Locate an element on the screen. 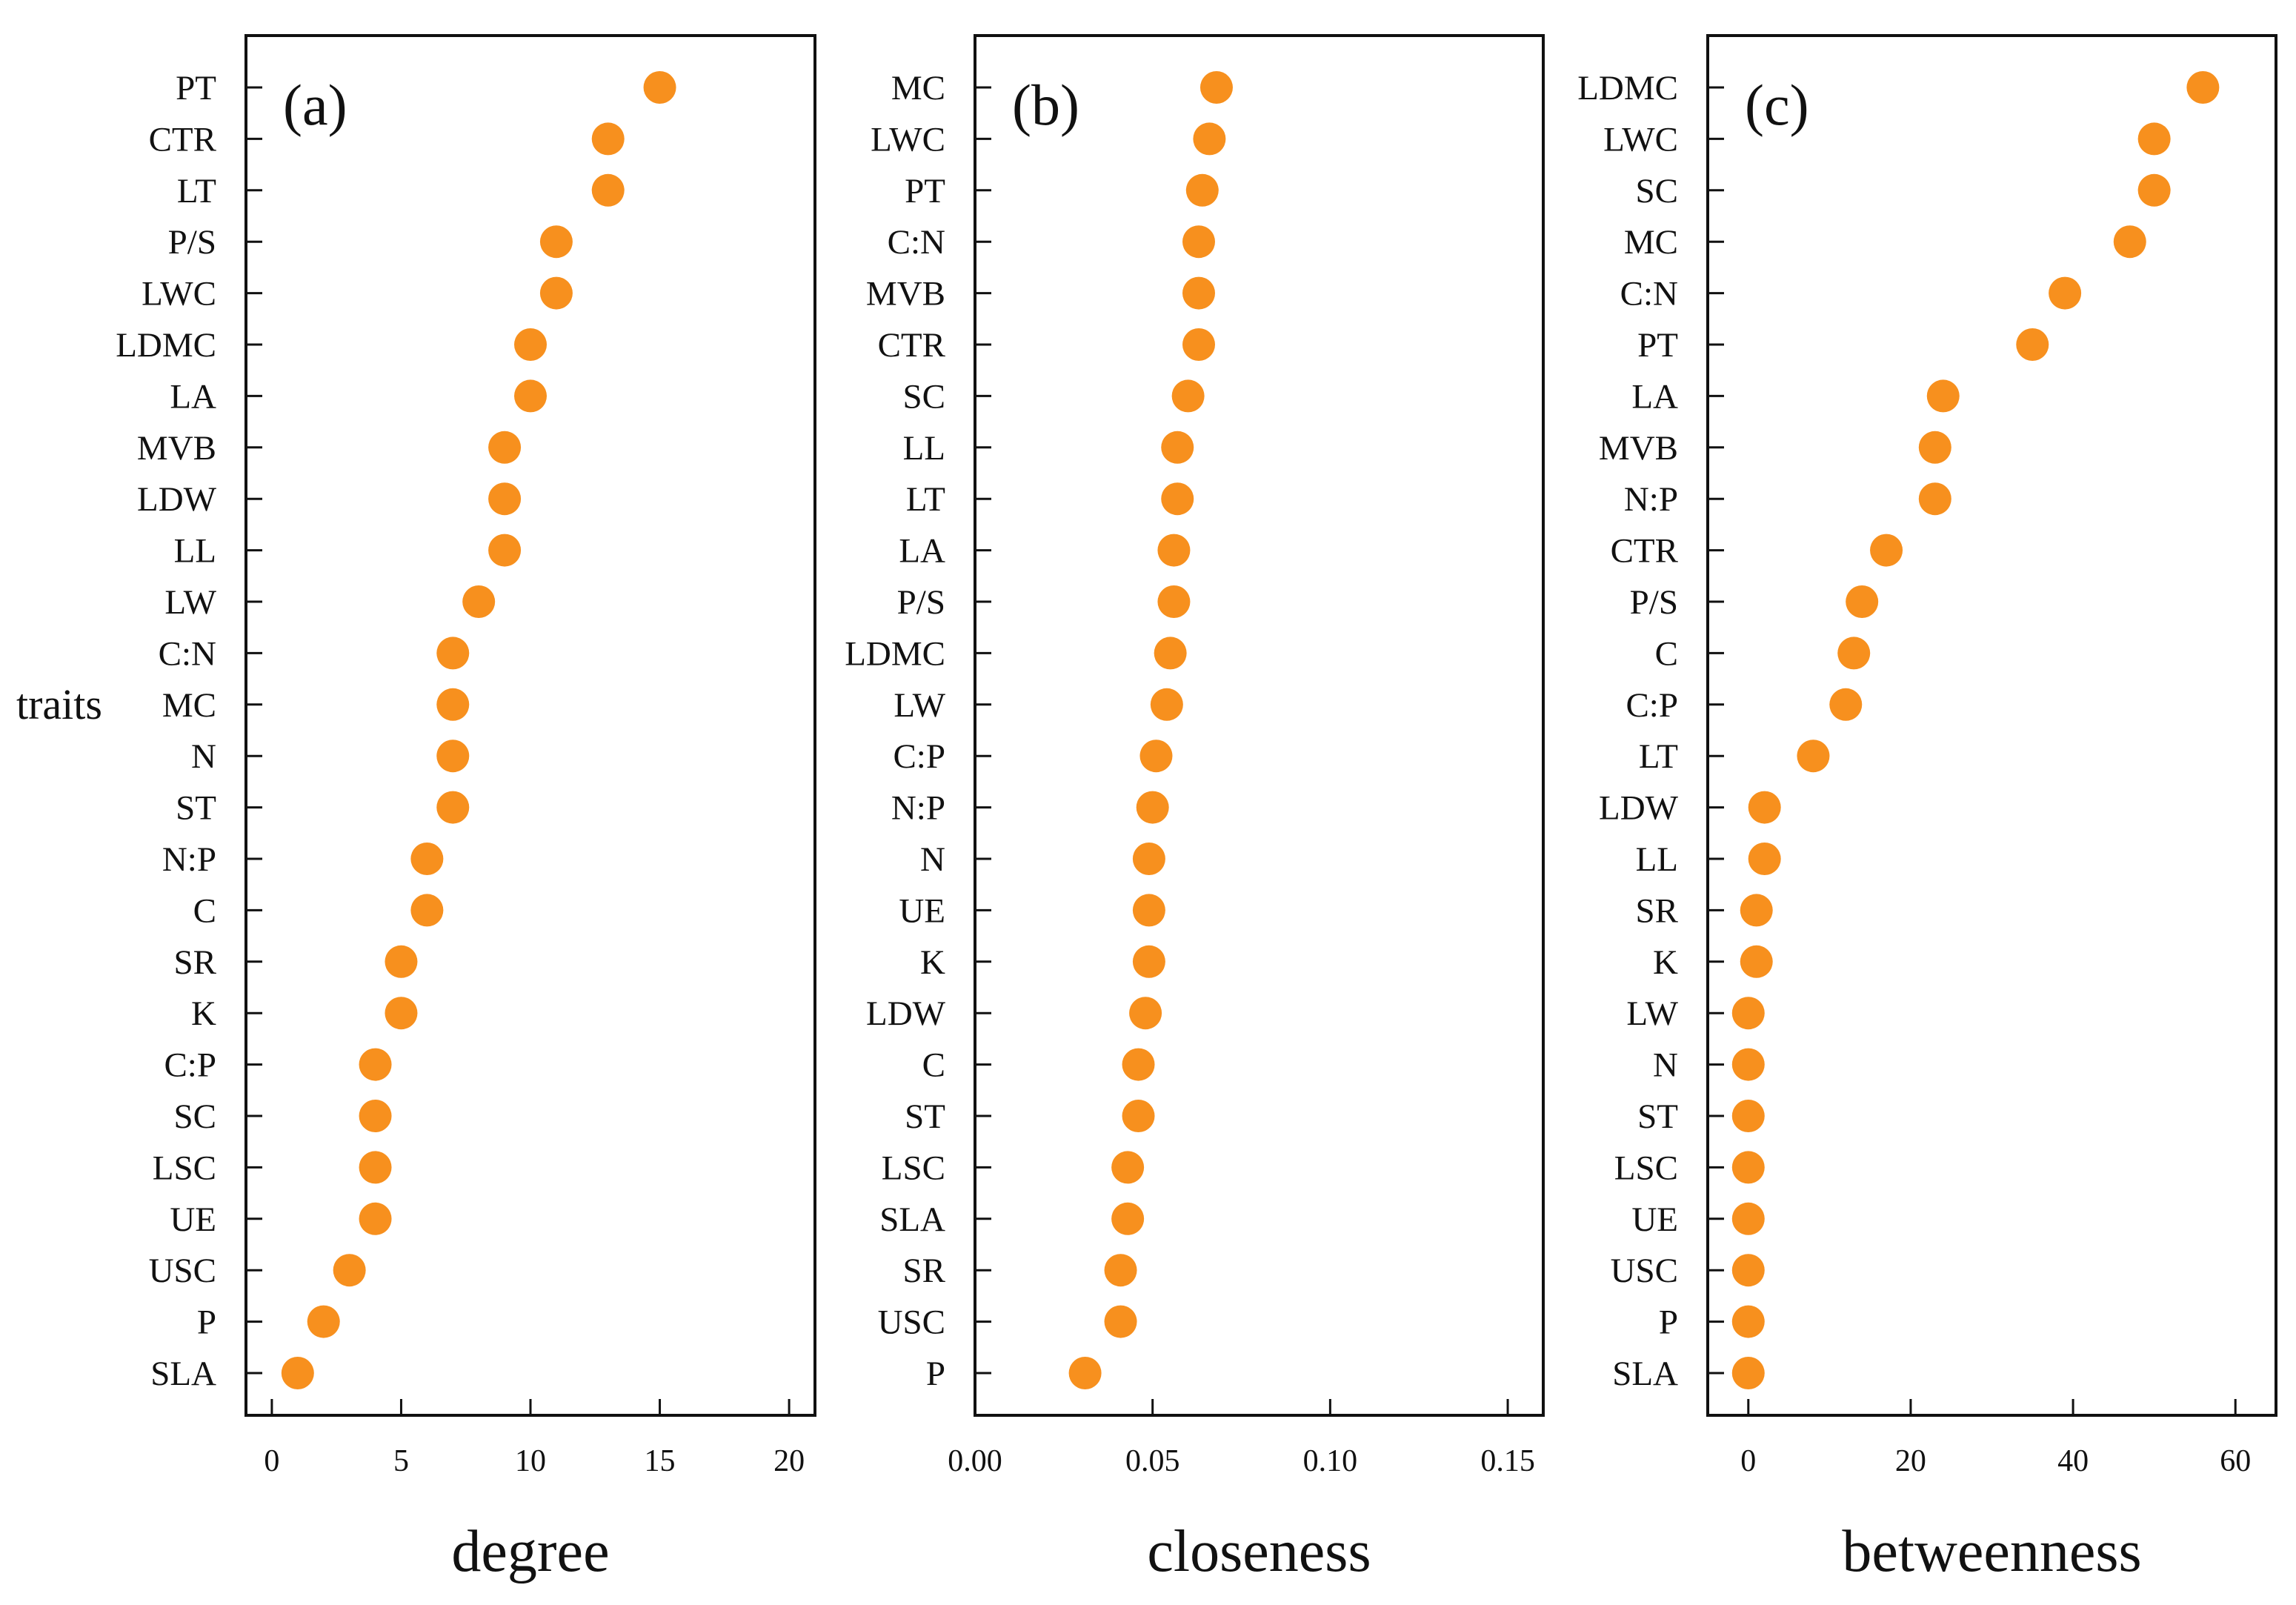 Image resolution: width=2296 pixels, height=1605 pixels. y-tick-label-betweenness: LSC is located at coordinates (1646, 1168).